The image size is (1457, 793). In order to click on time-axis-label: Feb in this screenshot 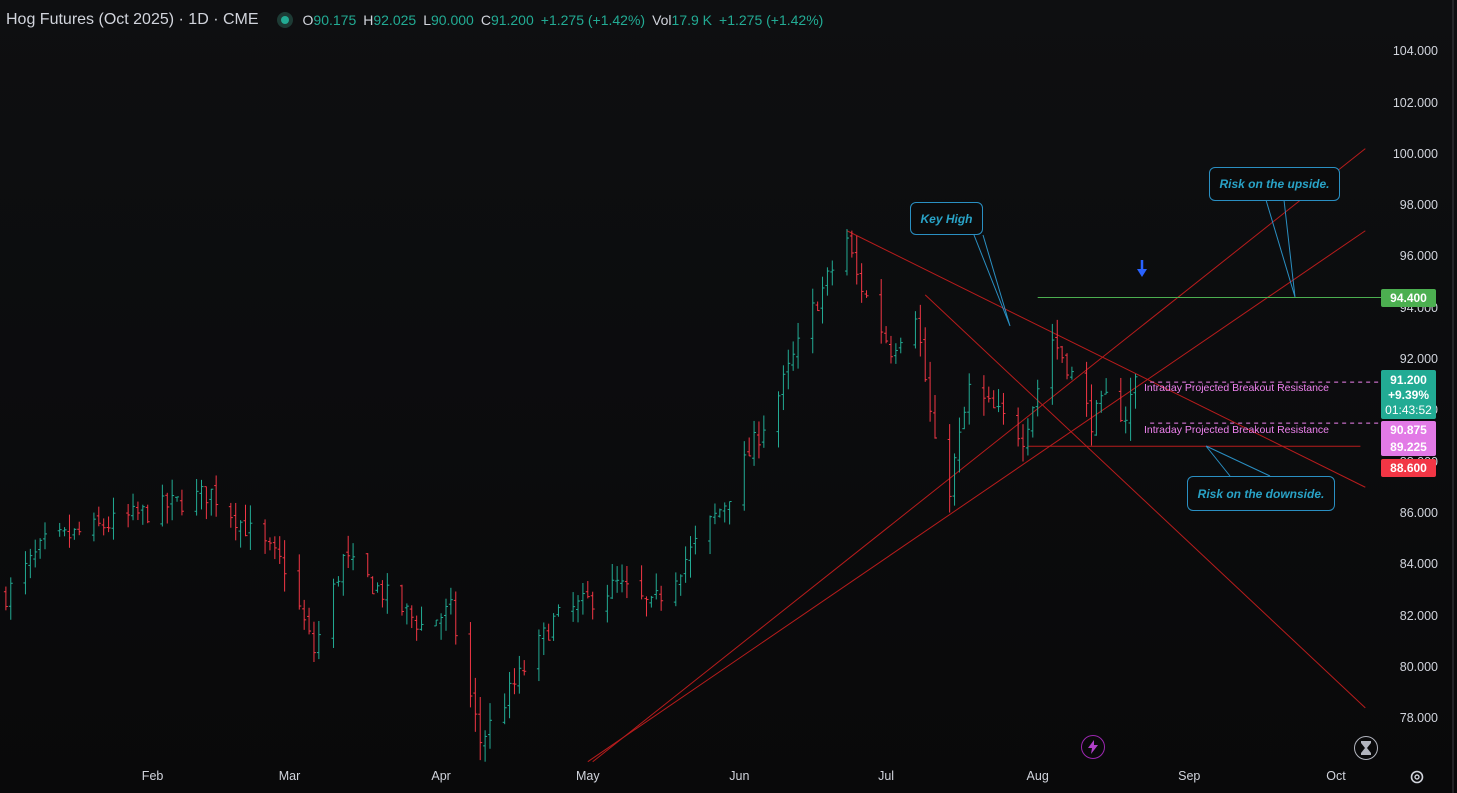, I will do `click(152, 776)`.